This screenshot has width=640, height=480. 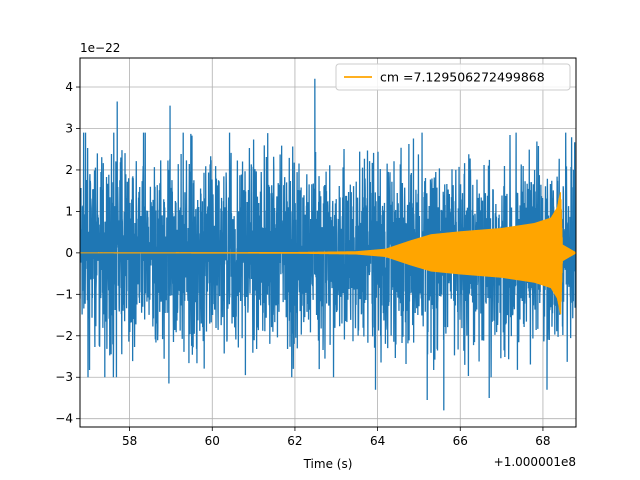 What do you see at coordinates (462, 77) in the screenshot?
I see `legend-label-chirp: cm =7.129506272499868` at bounding box center [462, 77].